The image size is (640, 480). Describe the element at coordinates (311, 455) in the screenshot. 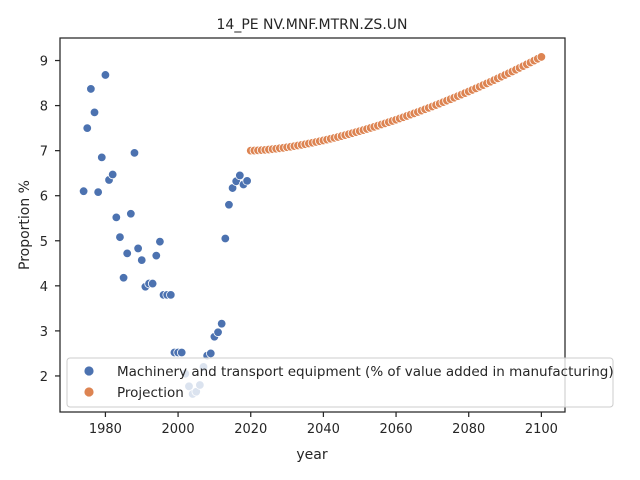

I see `x-axis-label: year` at that location.